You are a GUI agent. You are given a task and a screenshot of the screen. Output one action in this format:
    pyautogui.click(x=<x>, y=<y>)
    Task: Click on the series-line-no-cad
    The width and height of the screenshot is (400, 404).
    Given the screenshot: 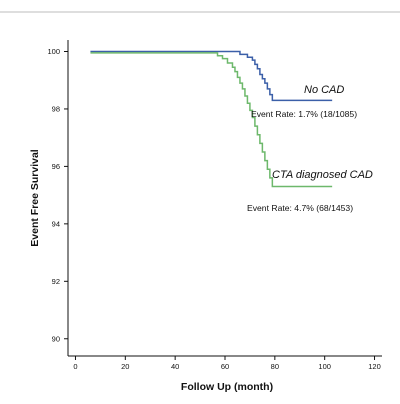 What is the action you would take?
    pyautogui.click(x=211, y=76)
    